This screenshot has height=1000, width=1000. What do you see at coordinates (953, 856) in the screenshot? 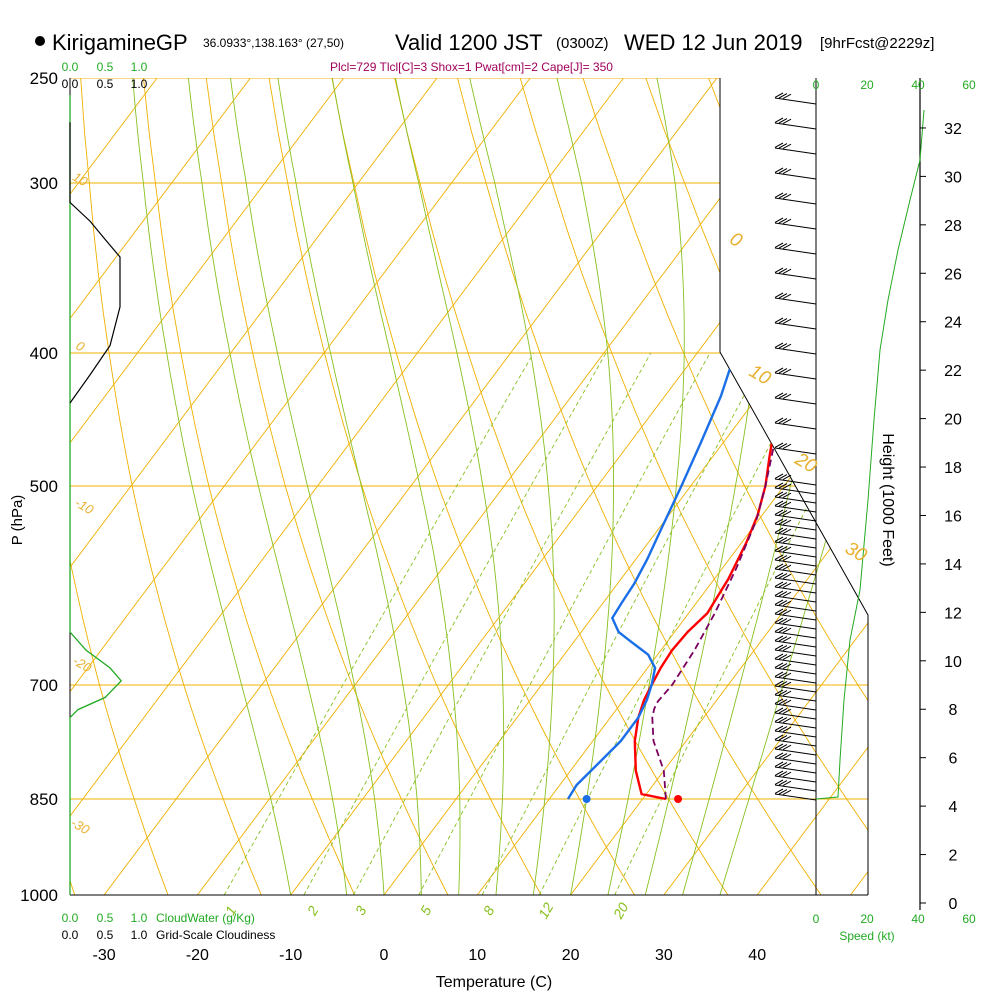
I see `height-tick-label: 2` at bounding box center [953, 856].